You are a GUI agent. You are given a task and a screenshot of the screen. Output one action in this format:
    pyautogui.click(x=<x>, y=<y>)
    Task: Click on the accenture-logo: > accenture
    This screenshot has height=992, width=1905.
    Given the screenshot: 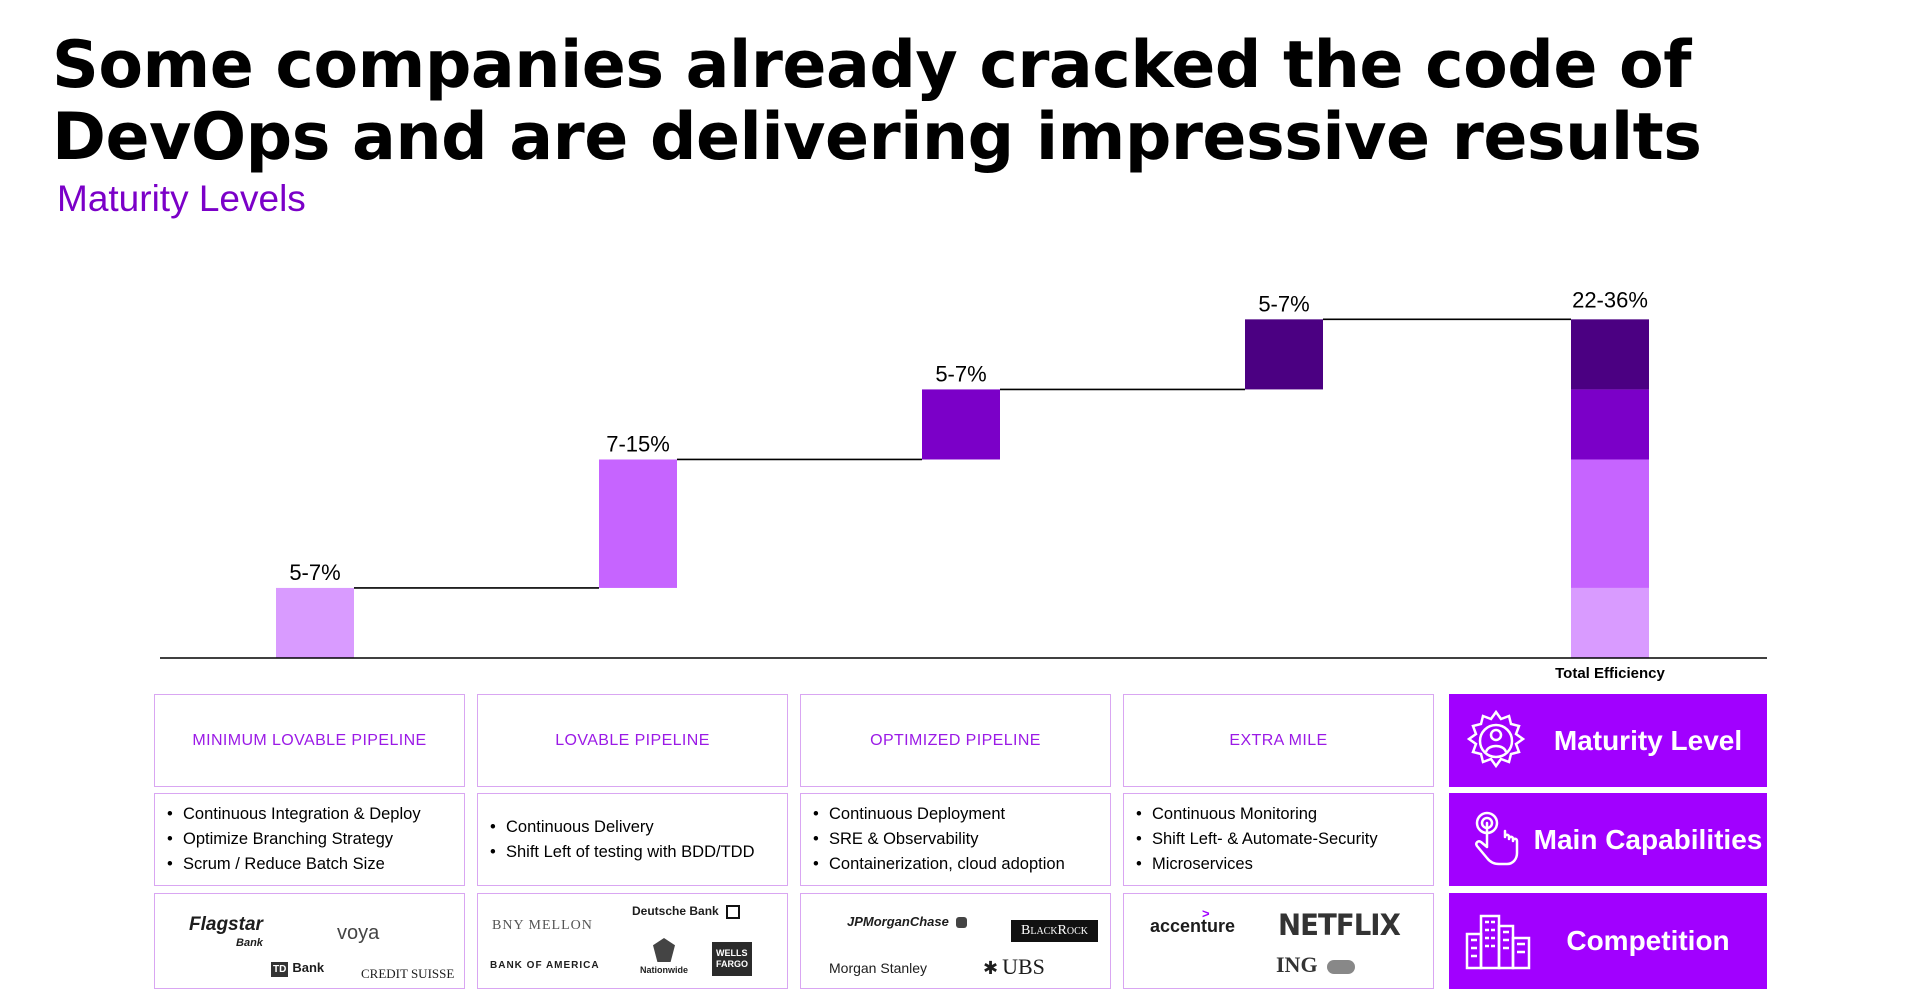 What is the action you would take?
    pyautogui.click(x=1193, y=921)
    